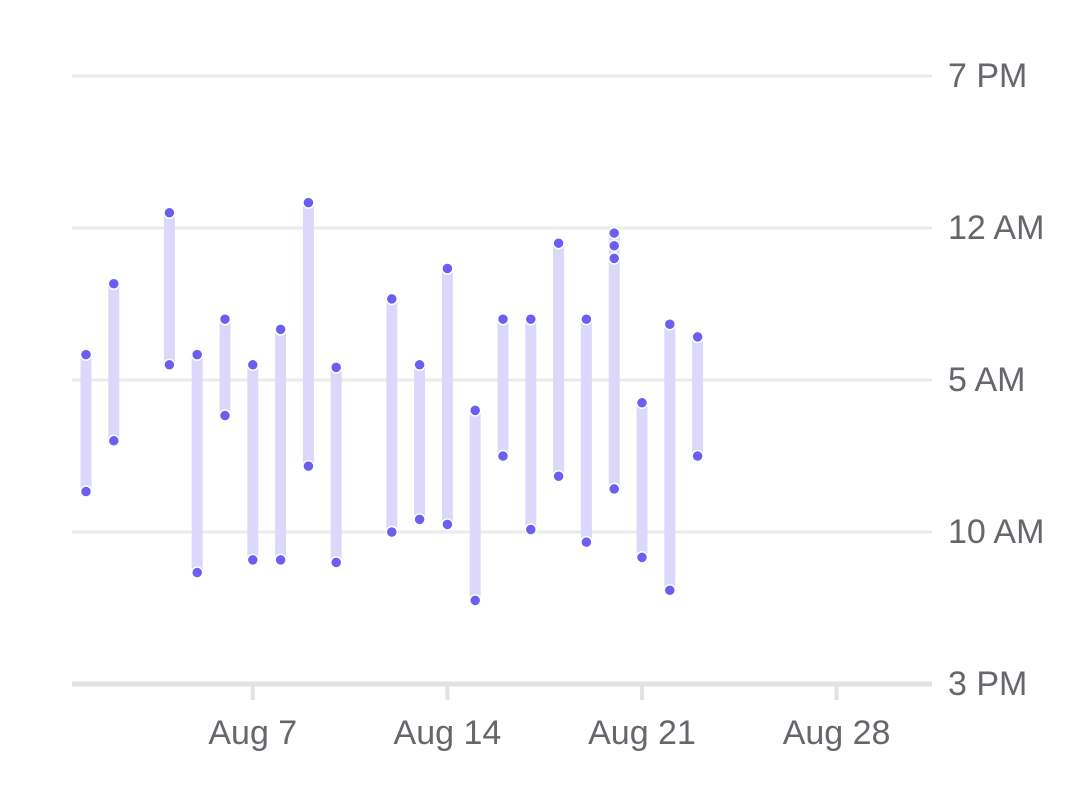  What do you see at coordinates (448, 733) in the screenshot?
I see `x-tick-label: Aug 14` at bounding box center [448, 733].